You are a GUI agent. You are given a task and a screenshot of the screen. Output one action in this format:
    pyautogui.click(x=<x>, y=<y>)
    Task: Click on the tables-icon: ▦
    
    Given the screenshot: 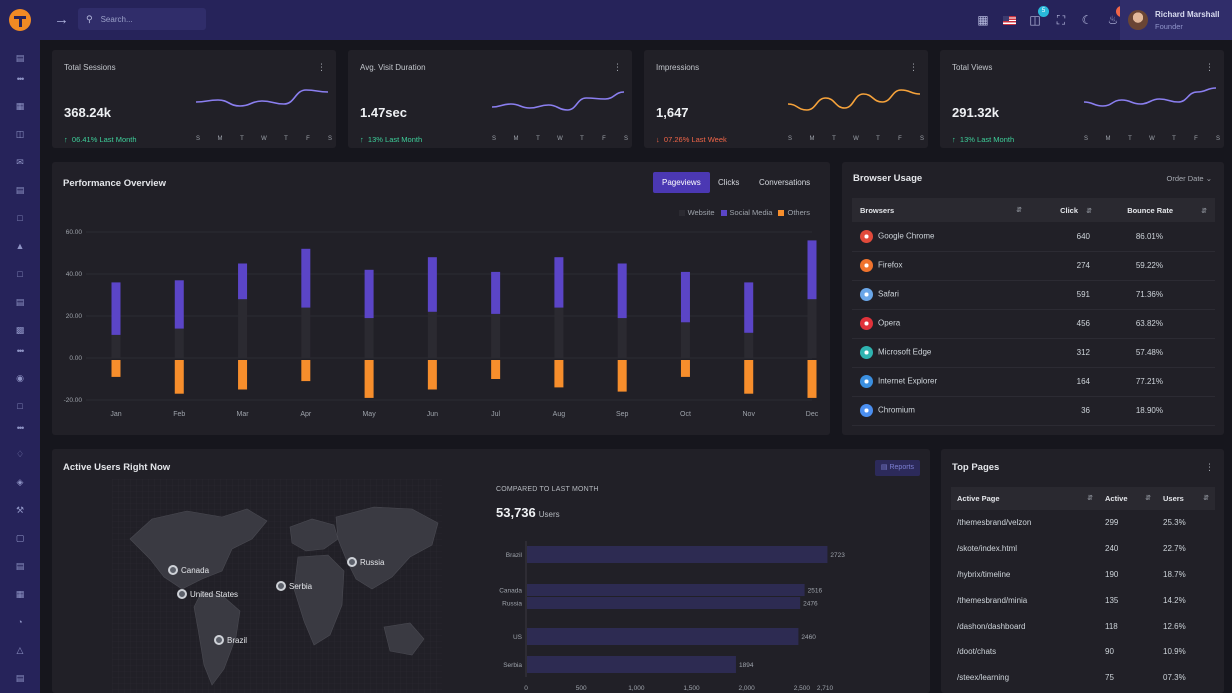 What is the action you would take?
    pyautogui.click(x=20, y=594)
    